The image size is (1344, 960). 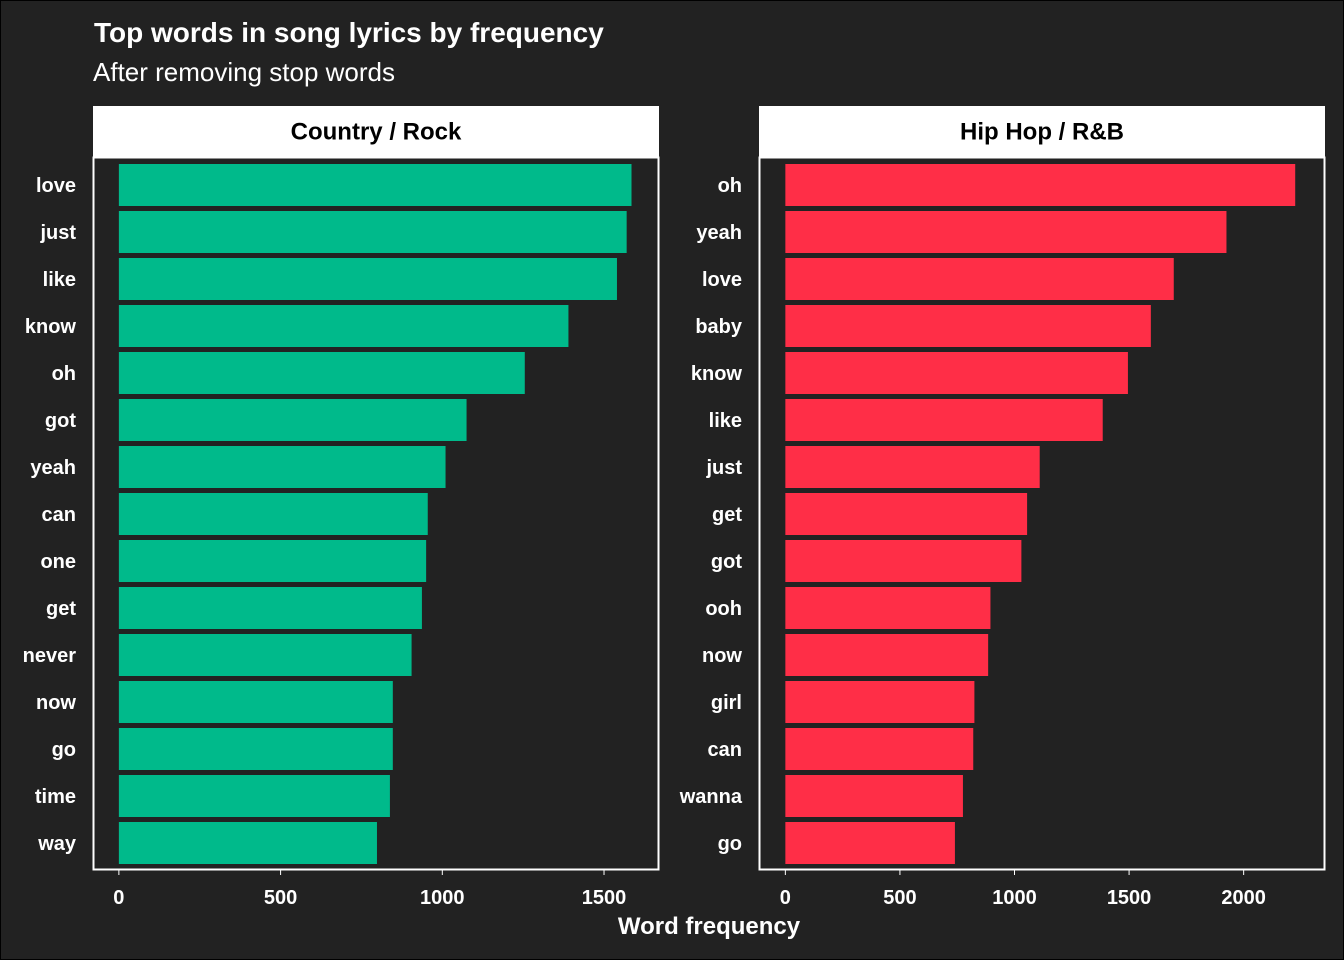 What do you see at coordinates (888, 608) in the screenshot?
I see `bar-hip-hop-r-b-ooh` at bounding box center [888, 608].